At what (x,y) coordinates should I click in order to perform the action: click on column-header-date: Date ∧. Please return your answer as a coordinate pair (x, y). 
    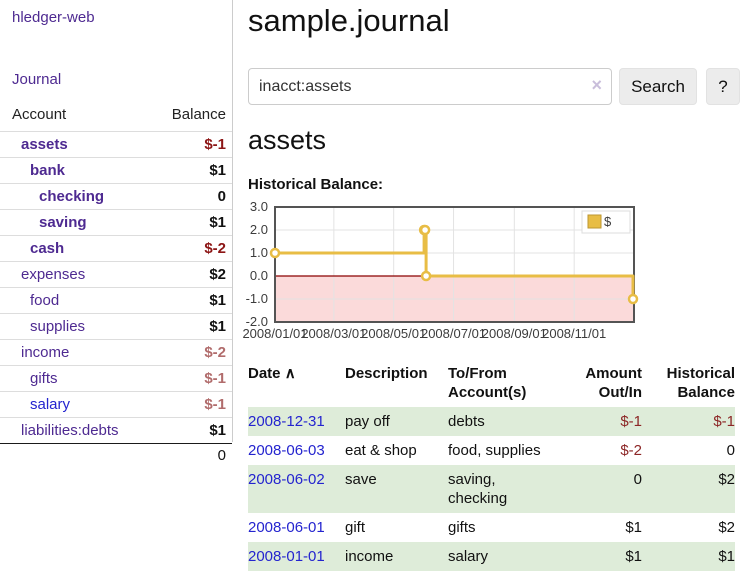
    Looking at the image, I should click on (296, 385).